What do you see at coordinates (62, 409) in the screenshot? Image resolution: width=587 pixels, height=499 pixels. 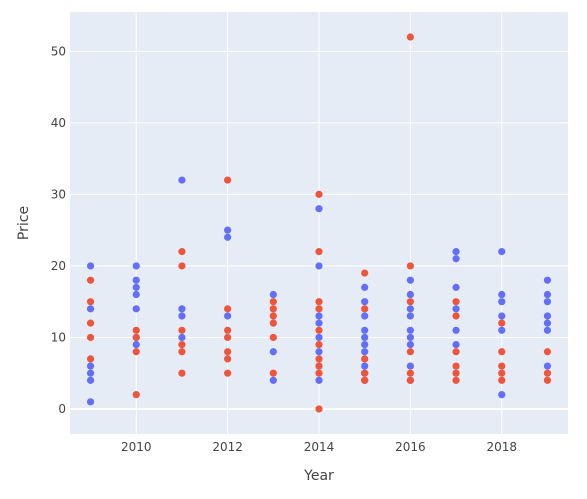 I see `y-tick-label: 0` at bounding box center [62, 409].